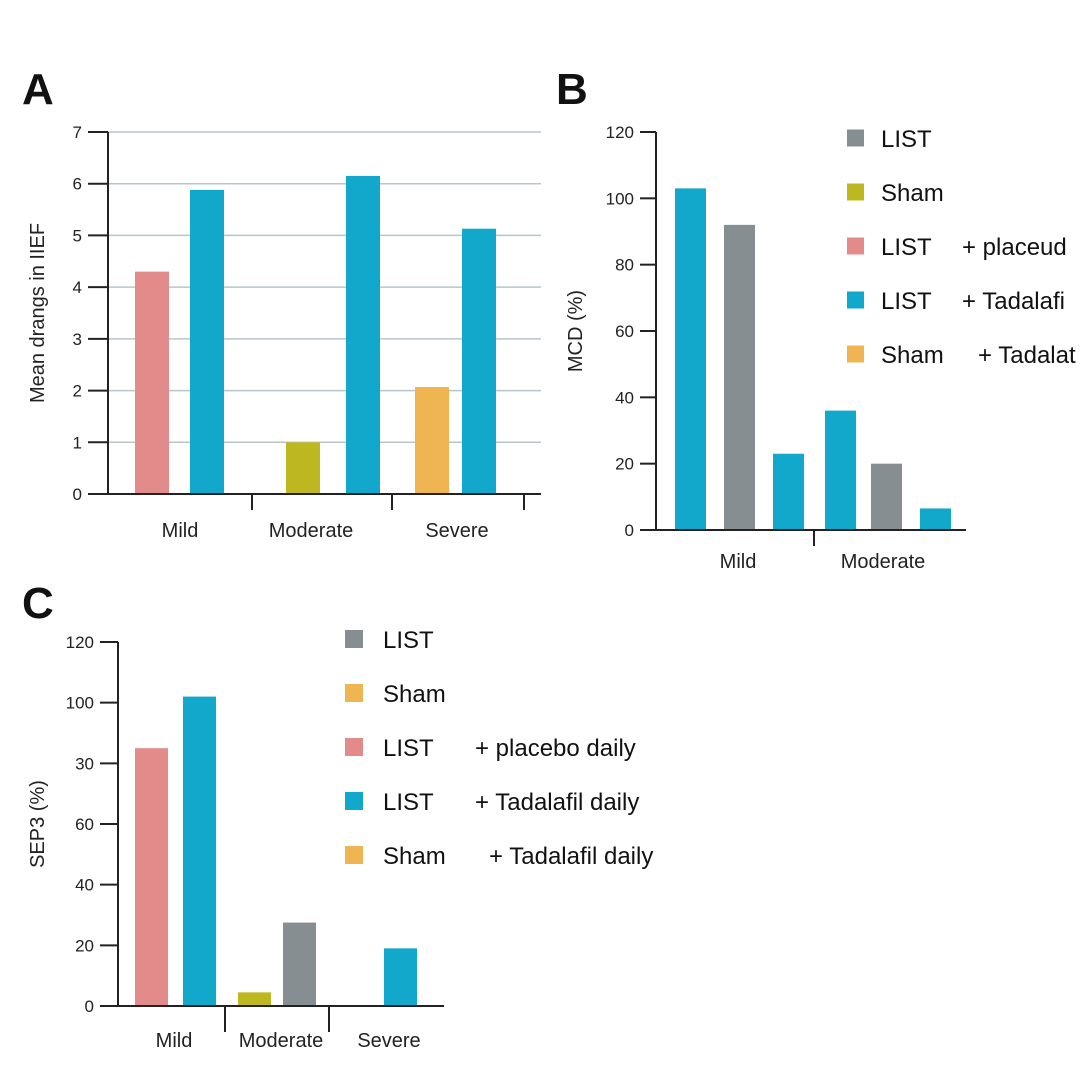  Describe the element at coordinates (77, 184) in the screenshot. I see `y-tick-label: 6` at that location.